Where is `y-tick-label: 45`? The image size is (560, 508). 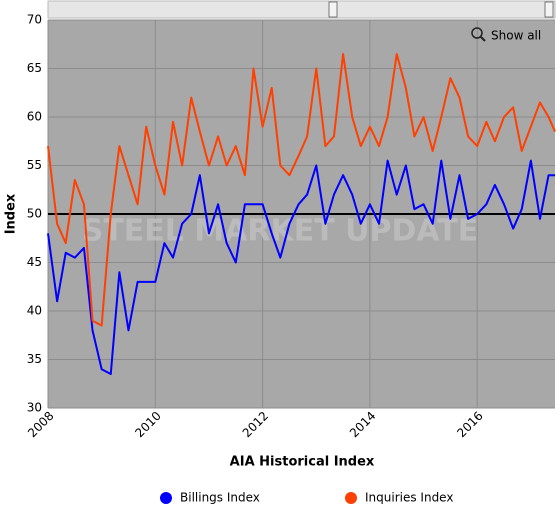 y-tick-label: 45 is located at coordinates (34, 262).